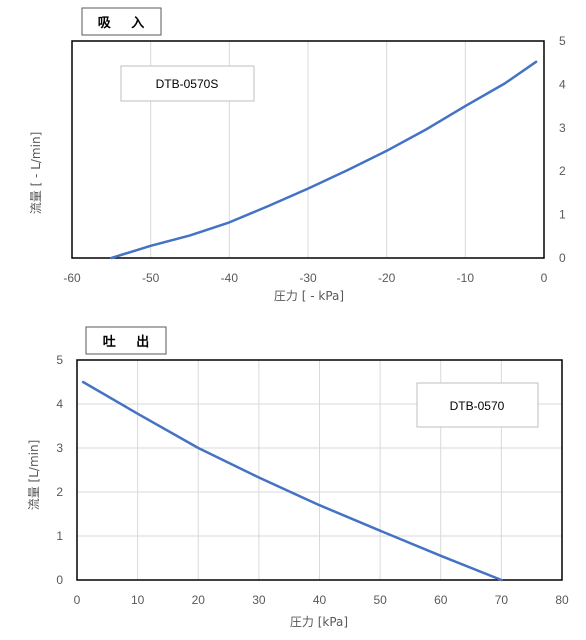 The height and width of the screenshot is (640, 586). What do you see at coordinates (502, 600) in the screenshot?
I see `discharge-x-tick-label: 70` at bounding box center [502, 600].